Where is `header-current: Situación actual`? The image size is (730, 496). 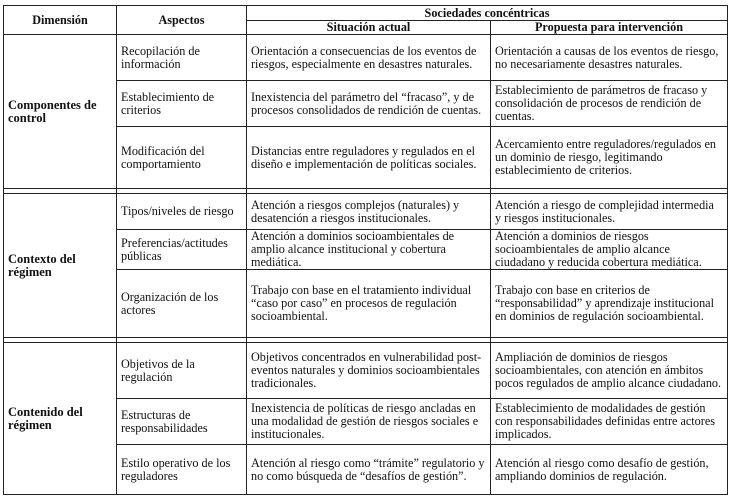
header-current: Situación actual is located at coordinates (368, 27).